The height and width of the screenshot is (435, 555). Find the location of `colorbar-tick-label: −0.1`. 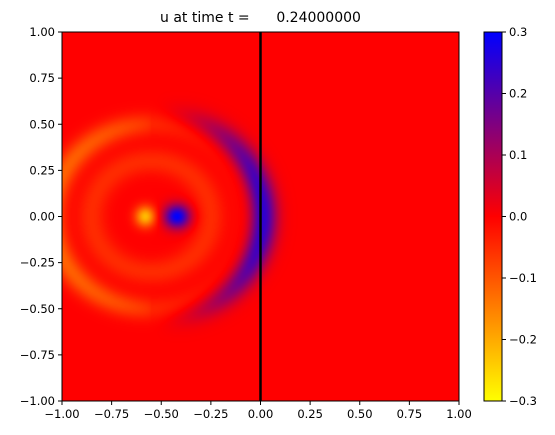

colorbar-tick-label: −0.1 is located at coordinates (523, 278).